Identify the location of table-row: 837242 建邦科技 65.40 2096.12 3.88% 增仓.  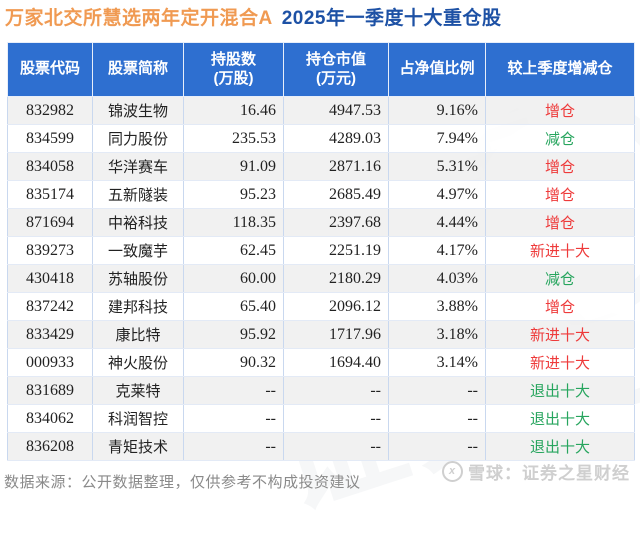
(321, 306).